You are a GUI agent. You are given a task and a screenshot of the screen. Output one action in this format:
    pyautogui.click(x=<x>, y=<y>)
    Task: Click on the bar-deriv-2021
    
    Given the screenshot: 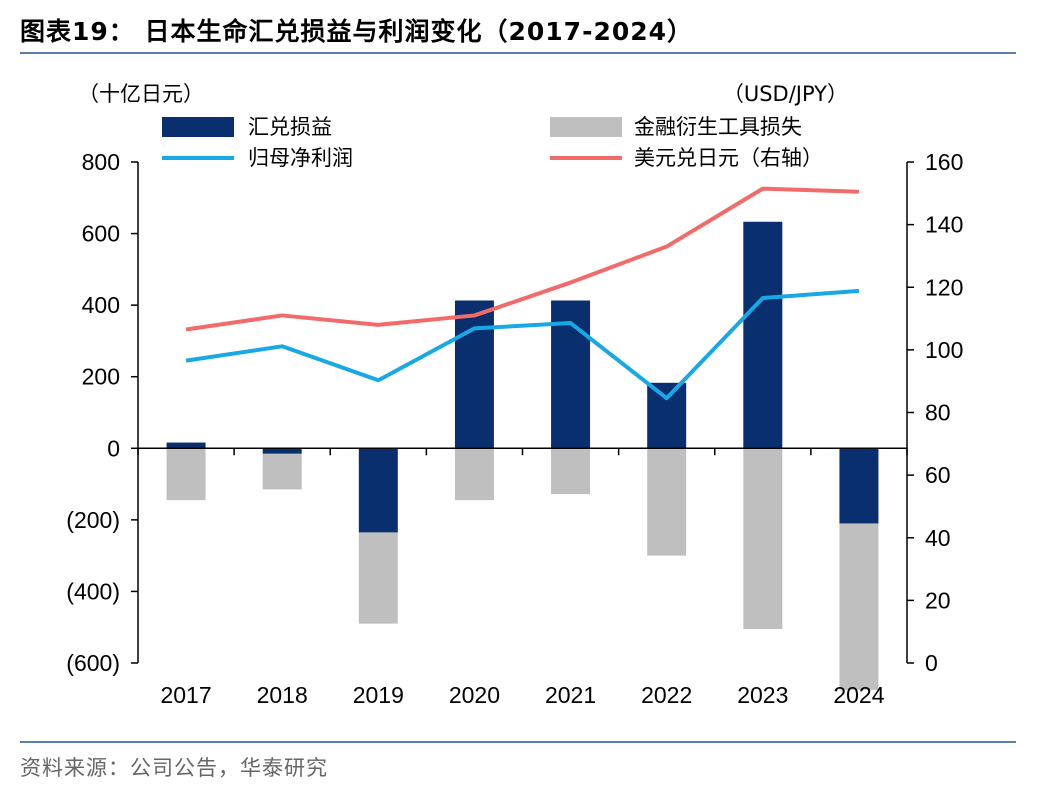 What is the action you would take?
    pyautogui.click(x=571, y=471)
    